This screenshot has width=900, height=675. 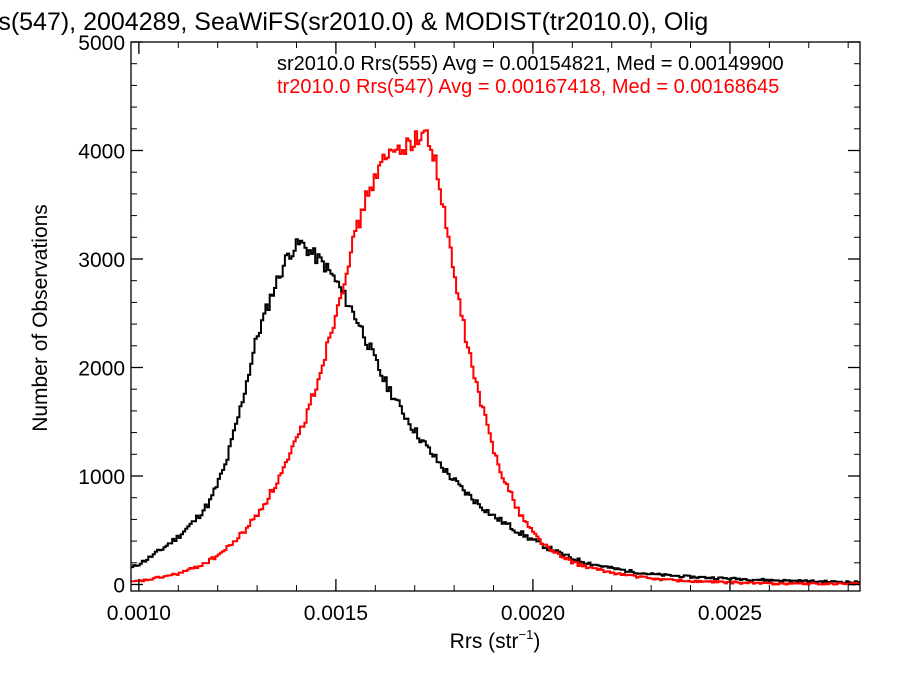 I want to click on y-tick-label-0: 0, so click(x=119, y=585).